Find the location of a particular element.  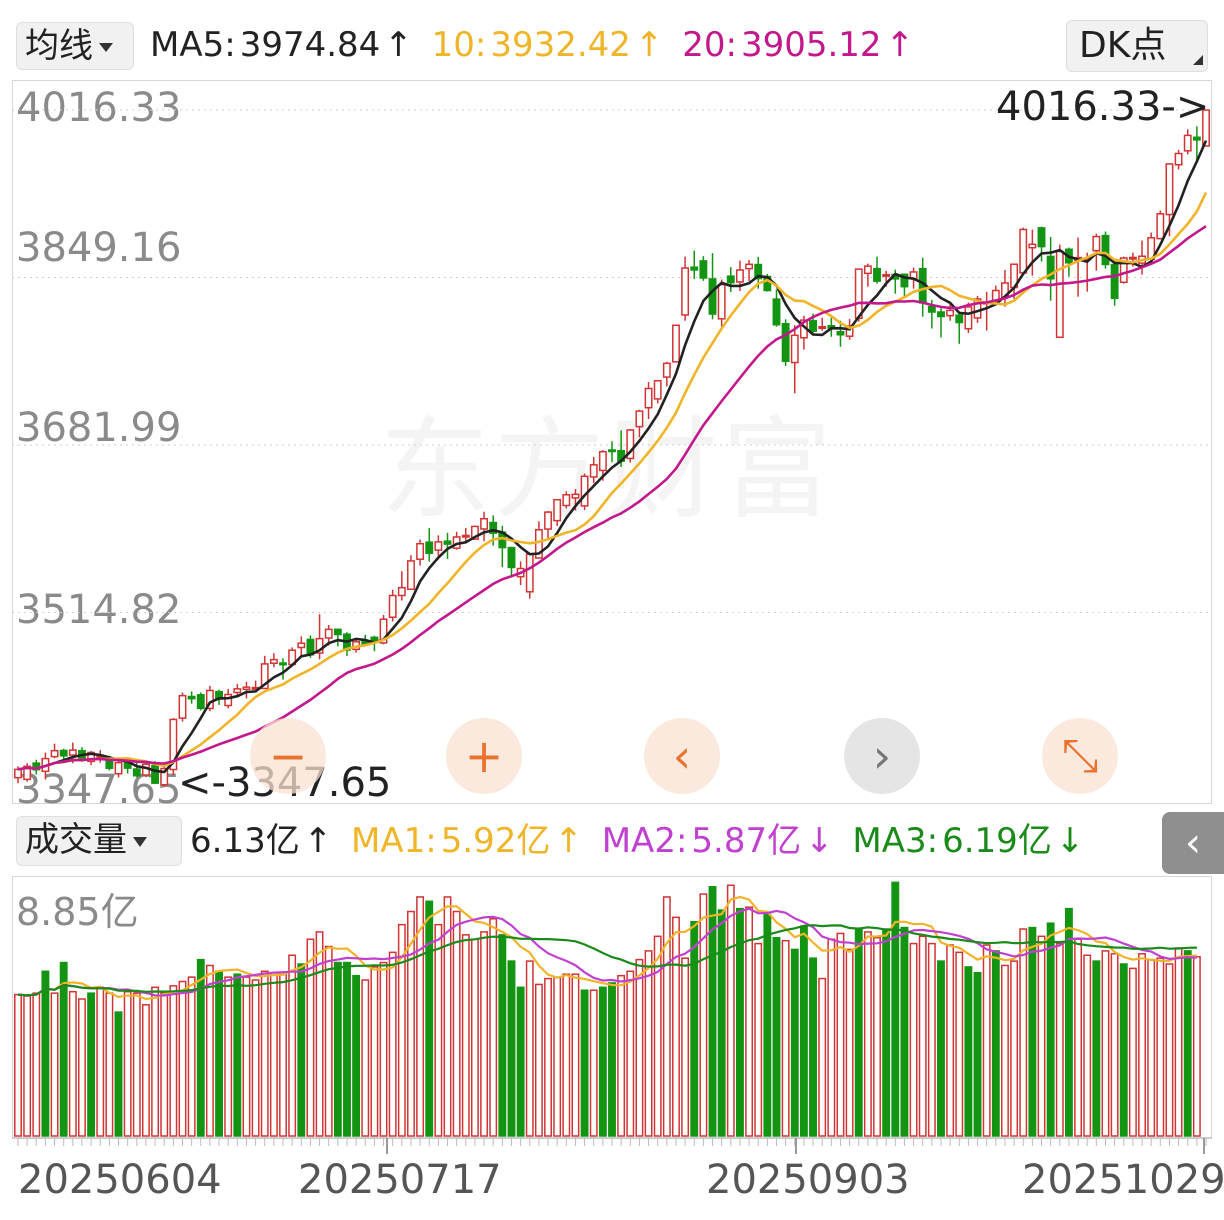

indicator-select: 均线 is located at coordinates (75, 46).